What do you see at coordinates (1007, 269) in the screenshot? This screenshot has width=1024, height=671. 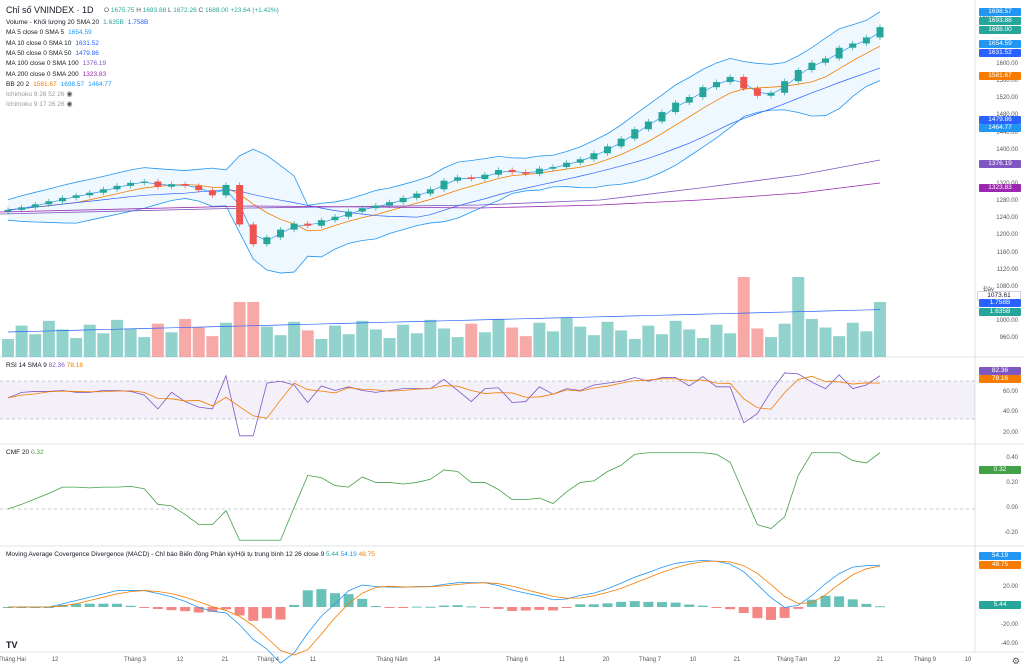 I see `axis-tick-label: 1120.00` at bounding box center [1007, 269].